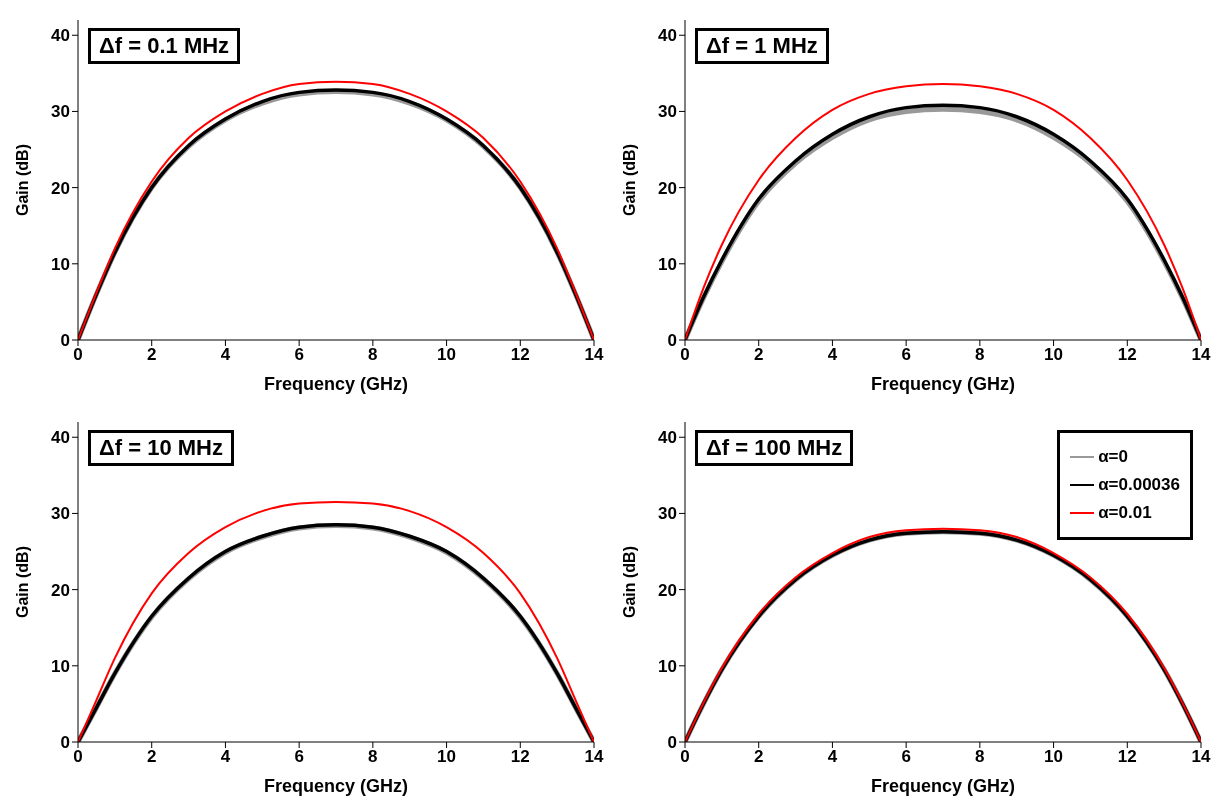 This screenshot has height=810, width=1223. Describe the element at coordinates (1139, 485) in the screenshot. I see `legend-label: α=0.00036` at that location.